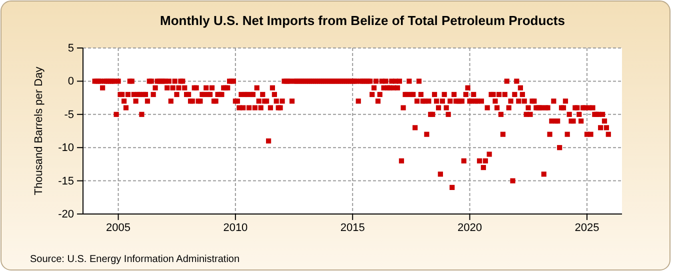 This screenshot has width=675, height=275. What do you see at coordinates (135, 259) in the screenshot?
I see `source-note: Source: U.S. Energy Information Administration` at bounding box center [135, 259].